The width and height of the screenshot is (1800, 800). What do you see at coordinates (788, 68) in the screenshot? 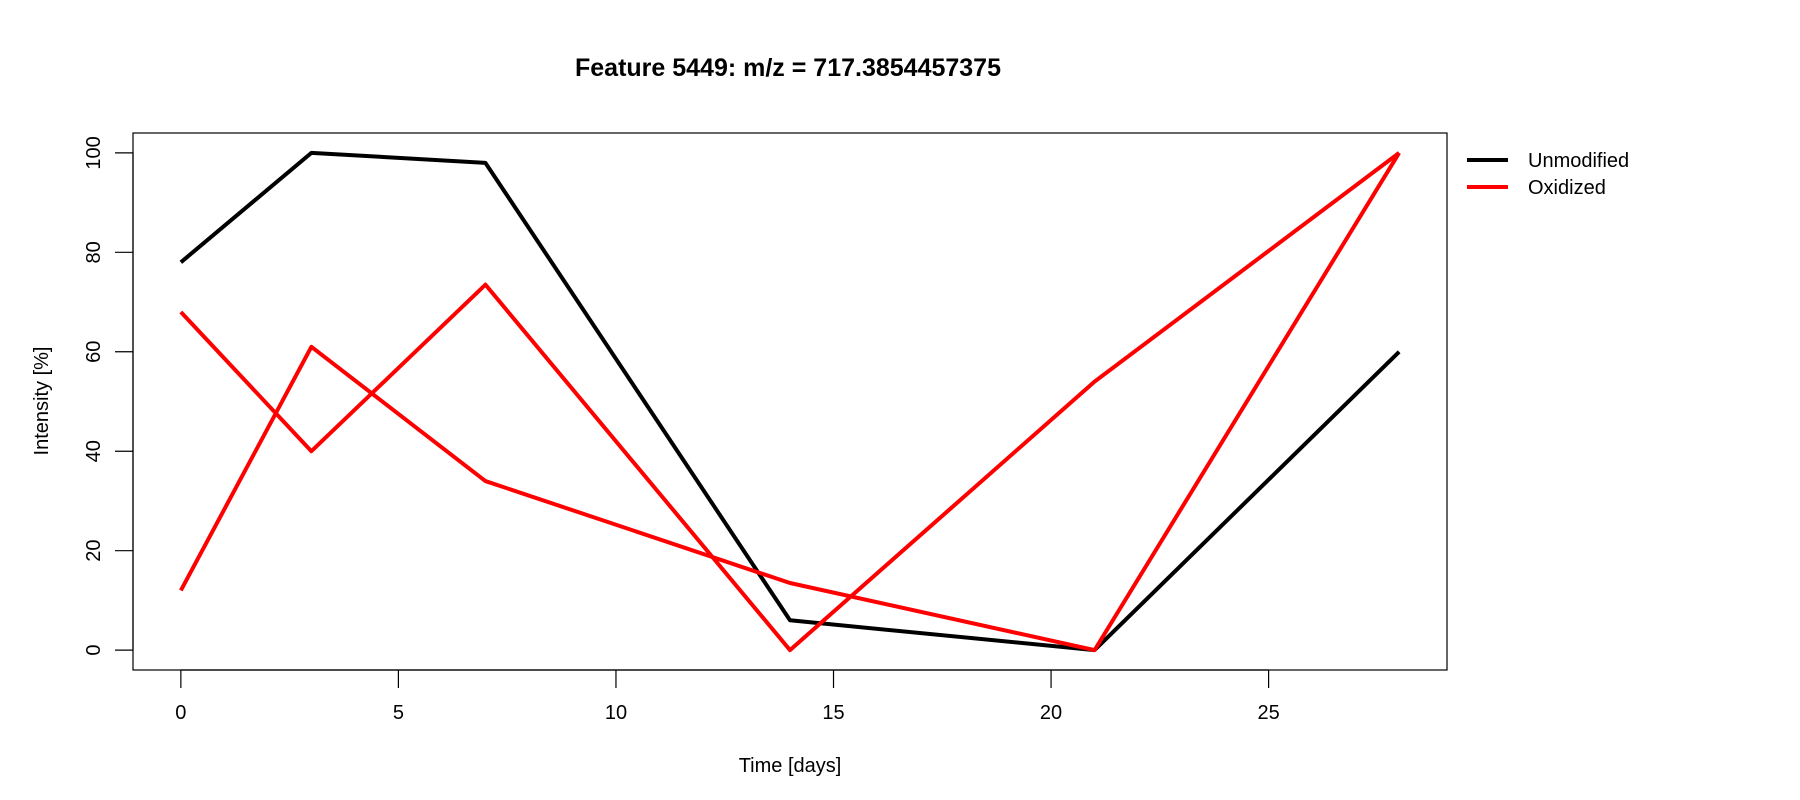
I see `chart-title: Feature 5449: m/z = 717.3854457375` at bounding box center [788, 68].